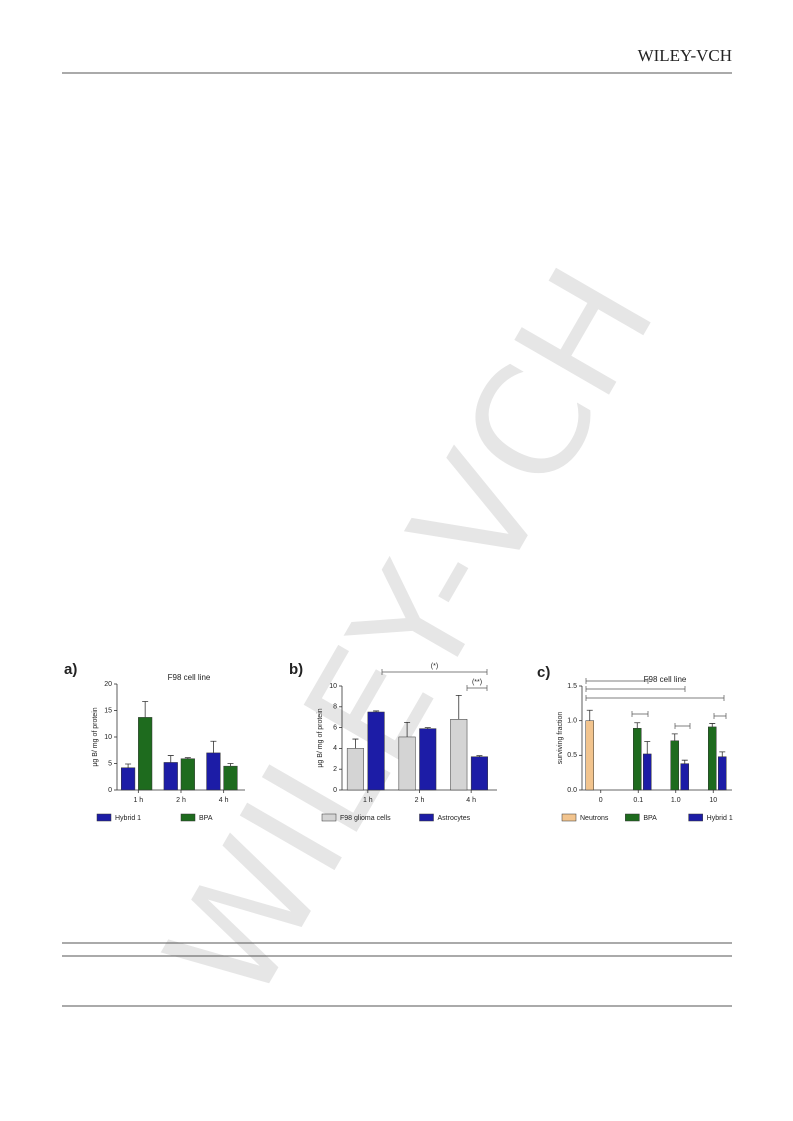 The height and width of the screenshot is (1121, 793). I want to click on publisher: WILEY-VCH, so click(685, 55).